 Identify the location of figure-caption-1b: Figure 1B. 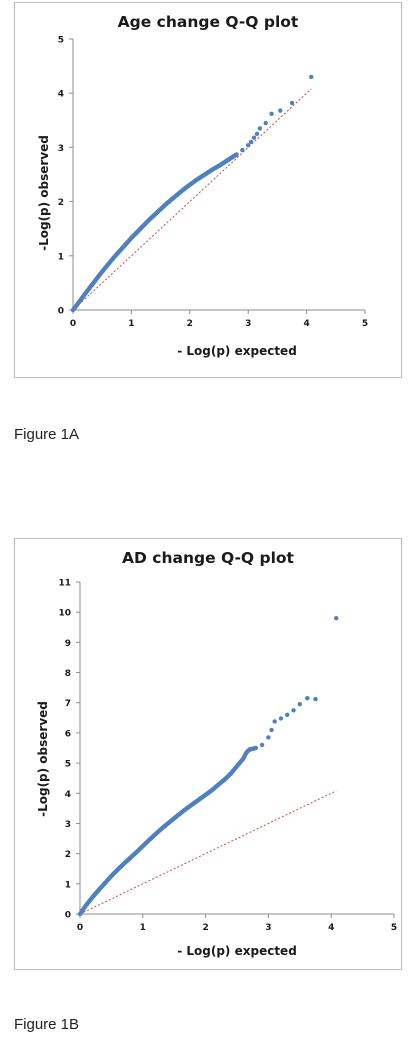
(47, 1024).